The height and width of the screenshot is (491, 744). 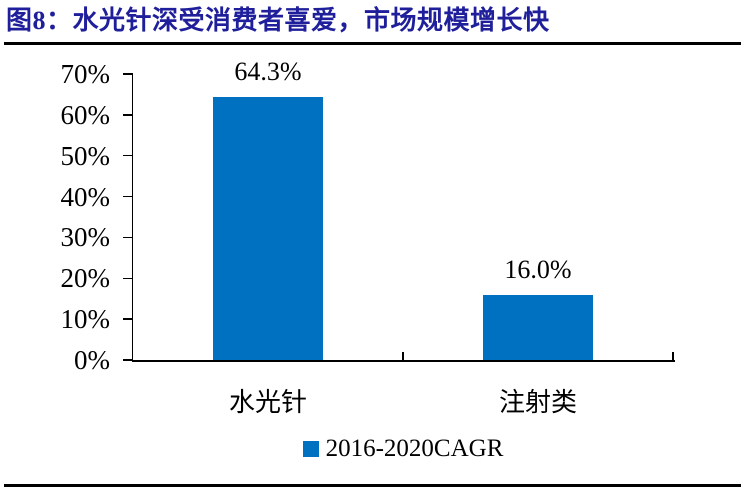 What do you see at coordinates (268, 72) in the screenshot?
I see `bar-value-label: 64.3%` at bounding box center [268, 72].